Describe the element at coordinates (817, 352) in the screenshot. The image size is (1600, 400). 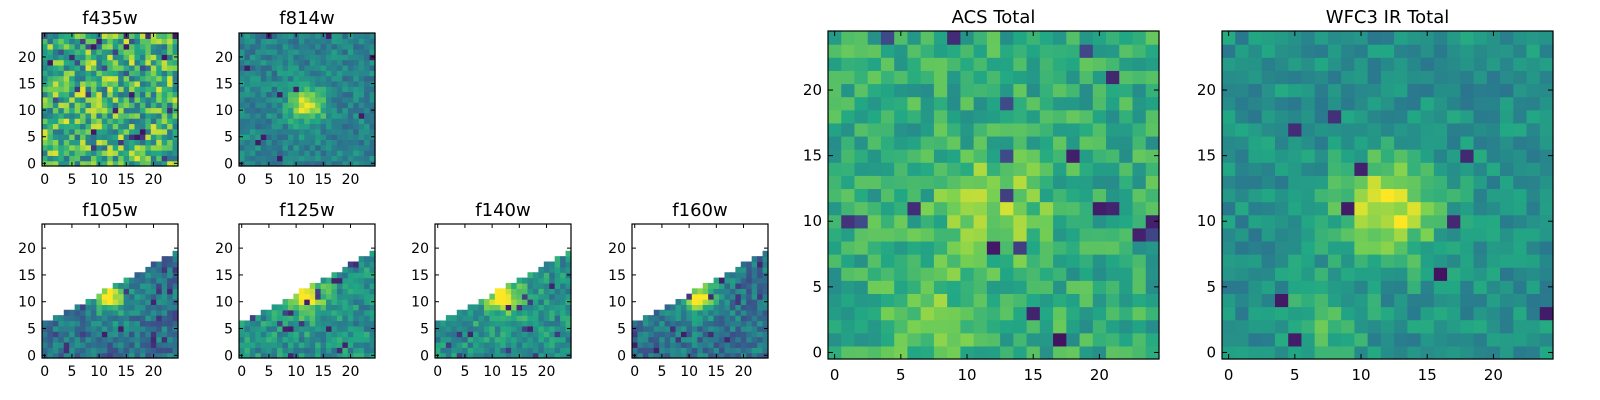
I see `y-tick-label: 0` at that location.